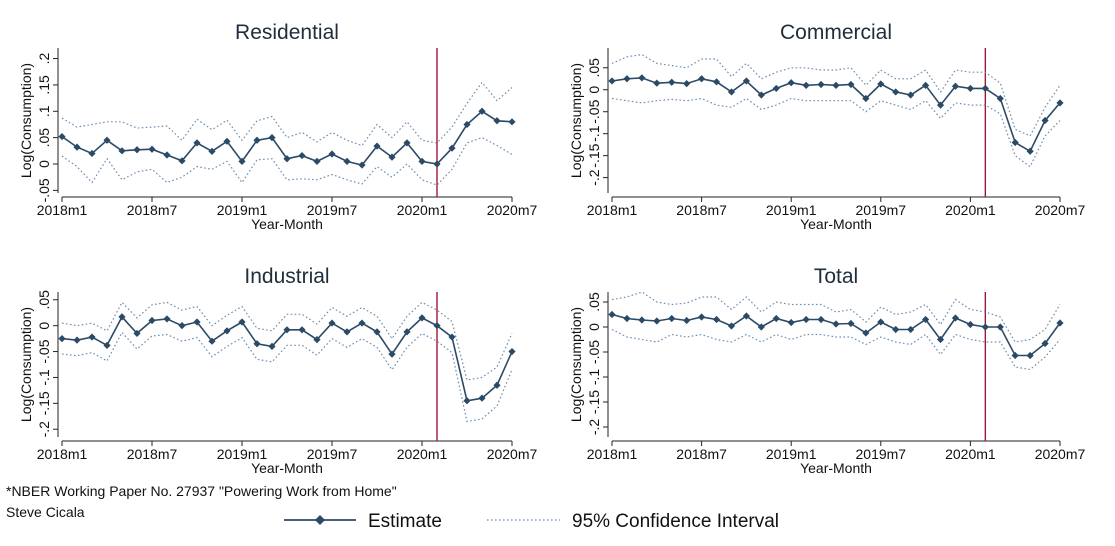 Image resolution: width=1115 pixels, height=546 pixels. I want to click on y-tick-label: .1, so click(44, 111).